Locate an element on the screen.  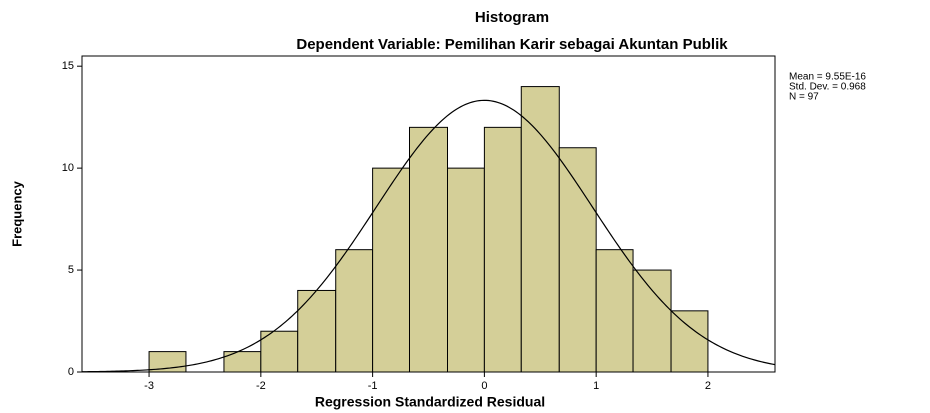
y-tick-label: 0 is located at coordinates (71, 372).